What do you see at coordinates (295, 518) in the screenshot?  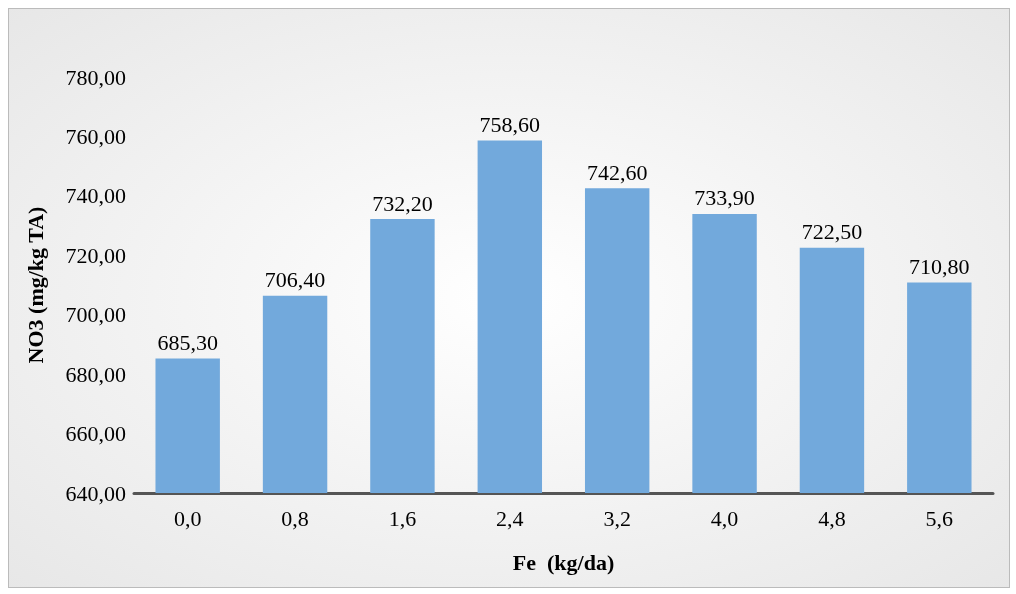 I see `x-tick-label: 0,8` at bounding box center [295, 518].